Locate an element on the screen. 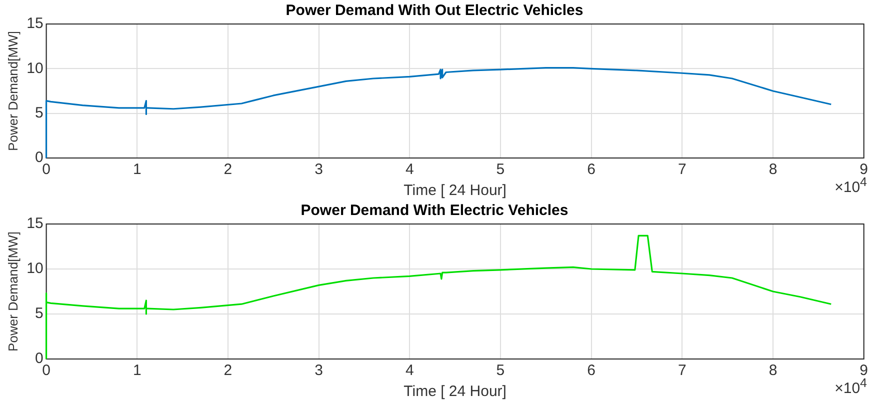 This screenshot has width=871, height=401. chart-title: Power Demand With Out Electric Vehicles is located at coordinates (435, 11).